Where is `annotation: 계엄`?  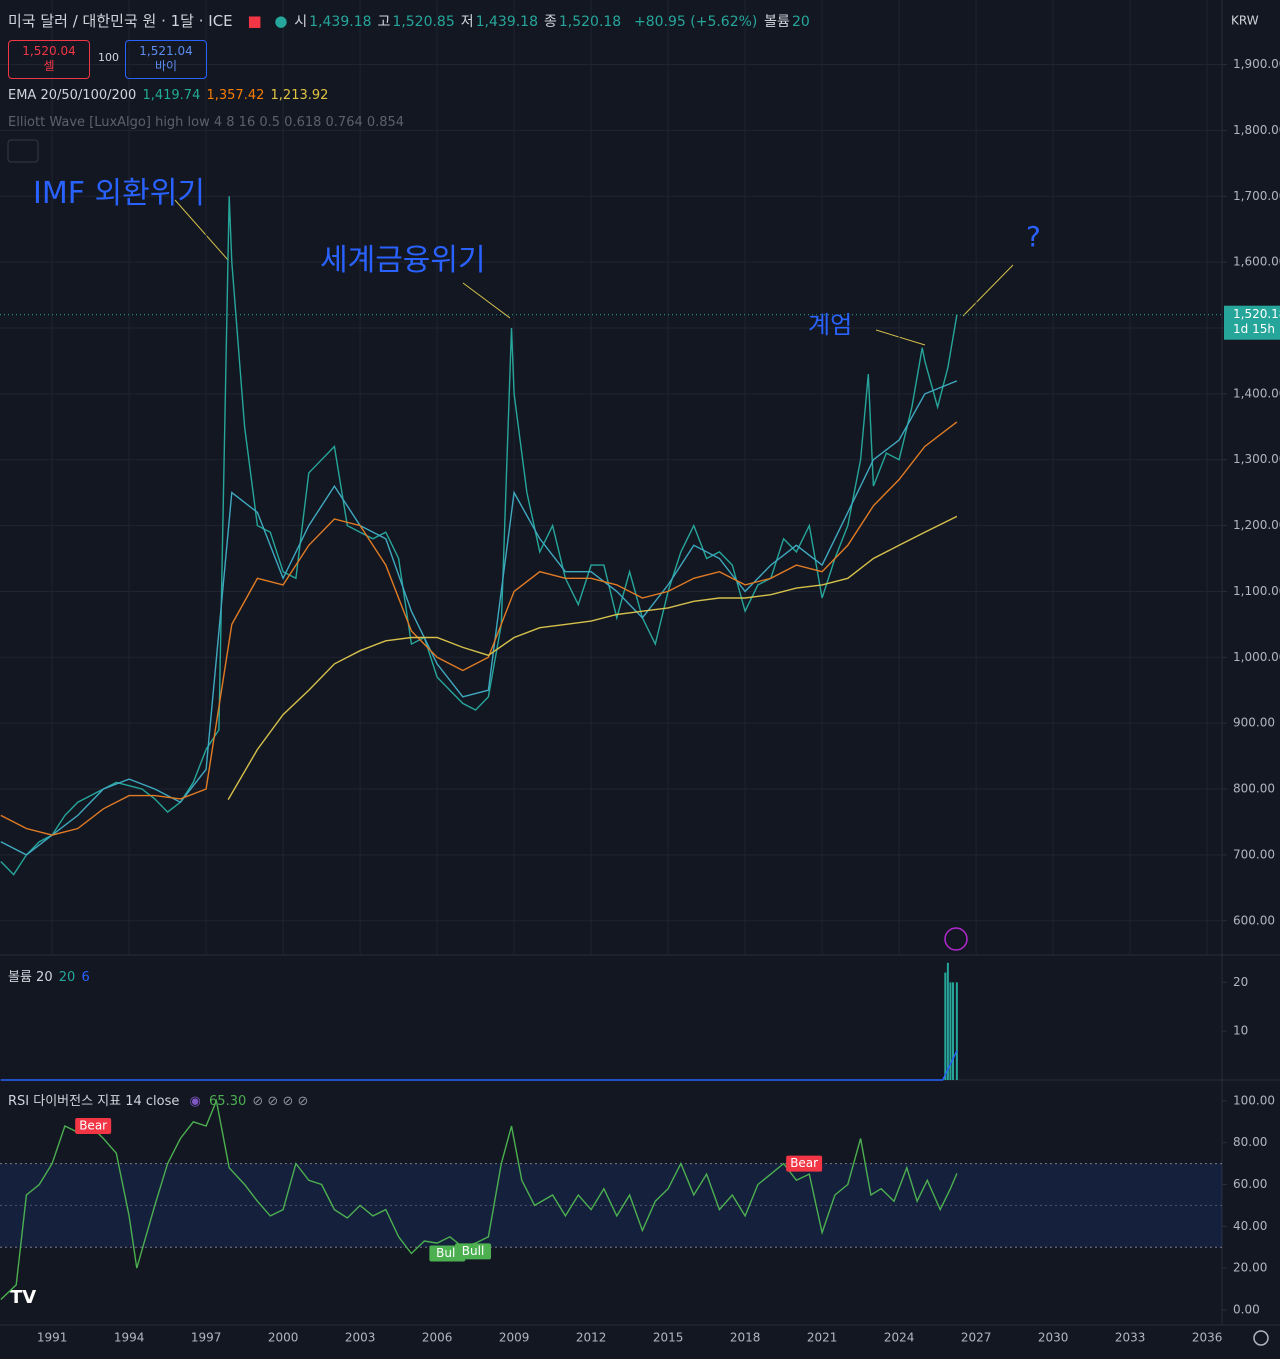
annotation: 계엄 is located at coordinates (830, 325).